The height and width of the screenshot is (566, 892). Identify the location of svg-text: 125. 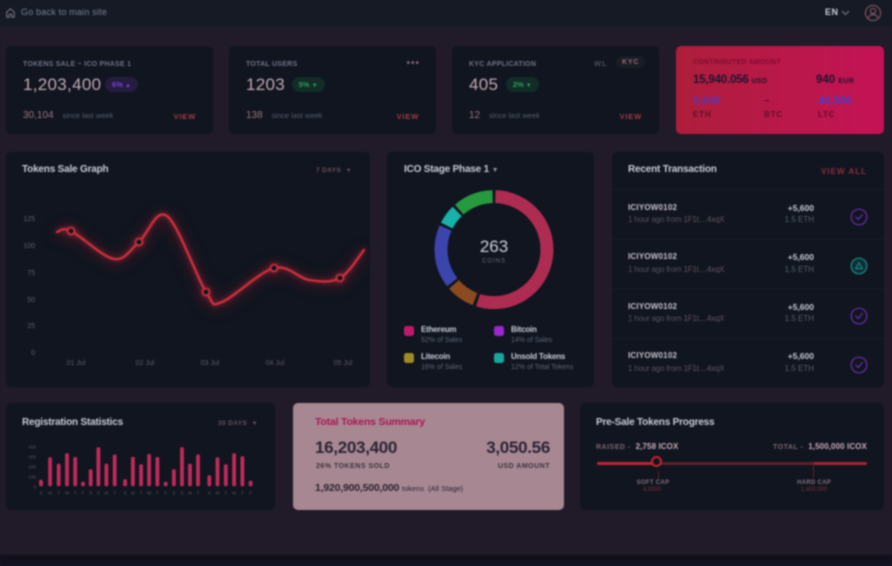
(29, 219).